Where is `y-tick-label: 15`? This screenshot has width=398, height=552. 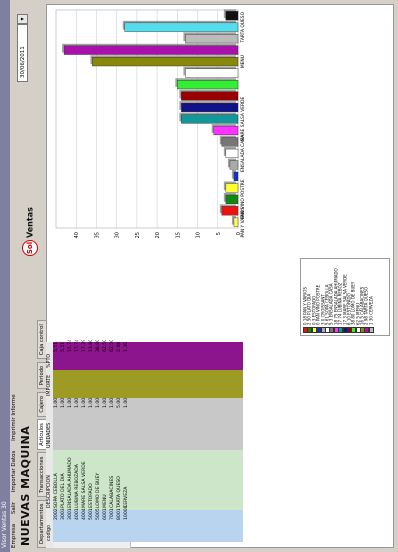
y-tick-label: 15 is located at coordinates (178, 235).